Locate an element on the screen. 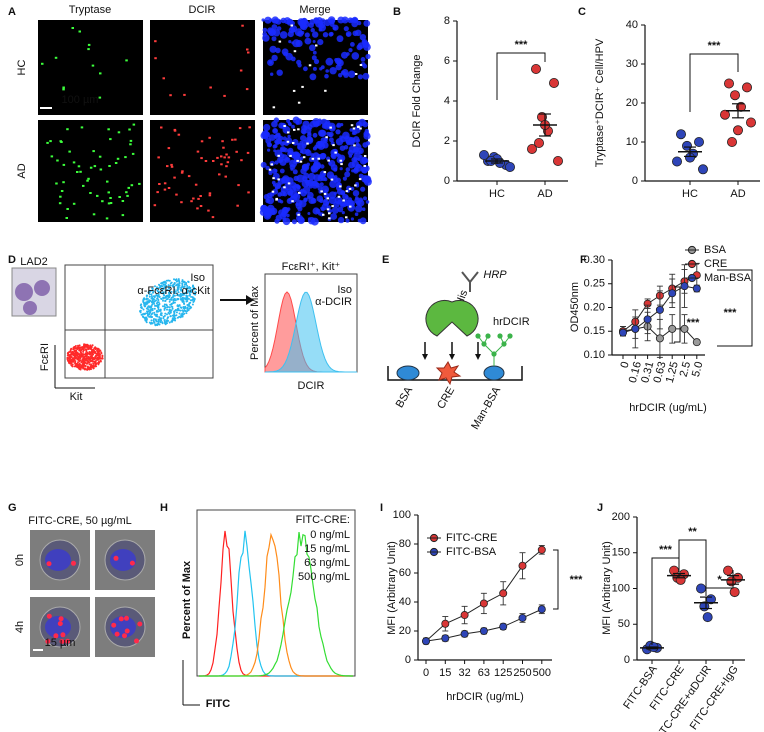 Image resolution: width=764 pixels, height=732 pixels. legend-label: Man-BSA is located at coordinates (728, 278).